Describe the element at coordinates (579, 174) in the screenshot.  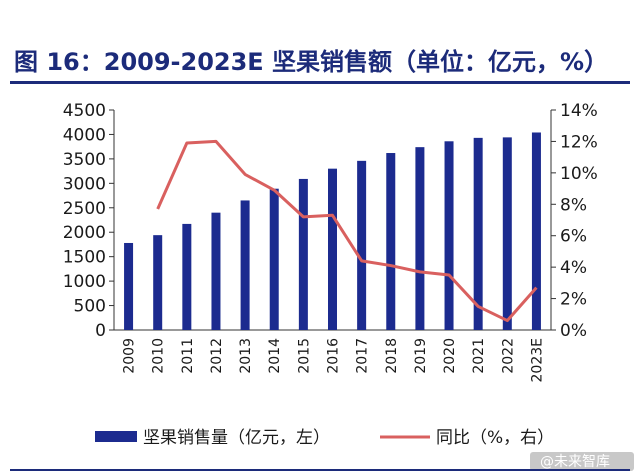
I see `y-right-tick-label: 10%` at that location.